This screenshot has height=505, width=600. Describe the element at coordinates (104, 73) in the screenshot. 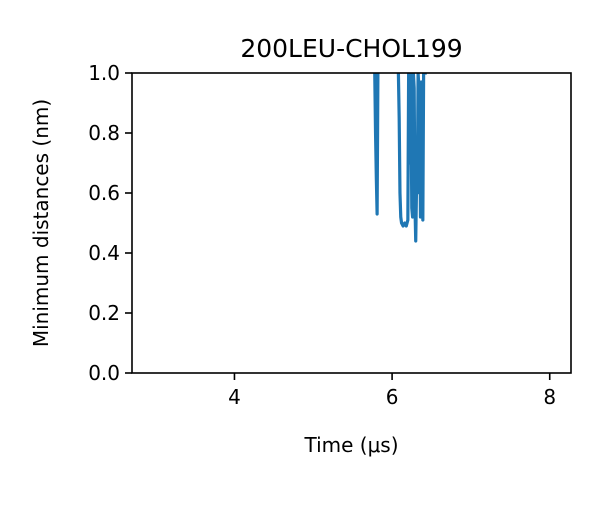

I see `y-tick-label: 1.0` at that location.